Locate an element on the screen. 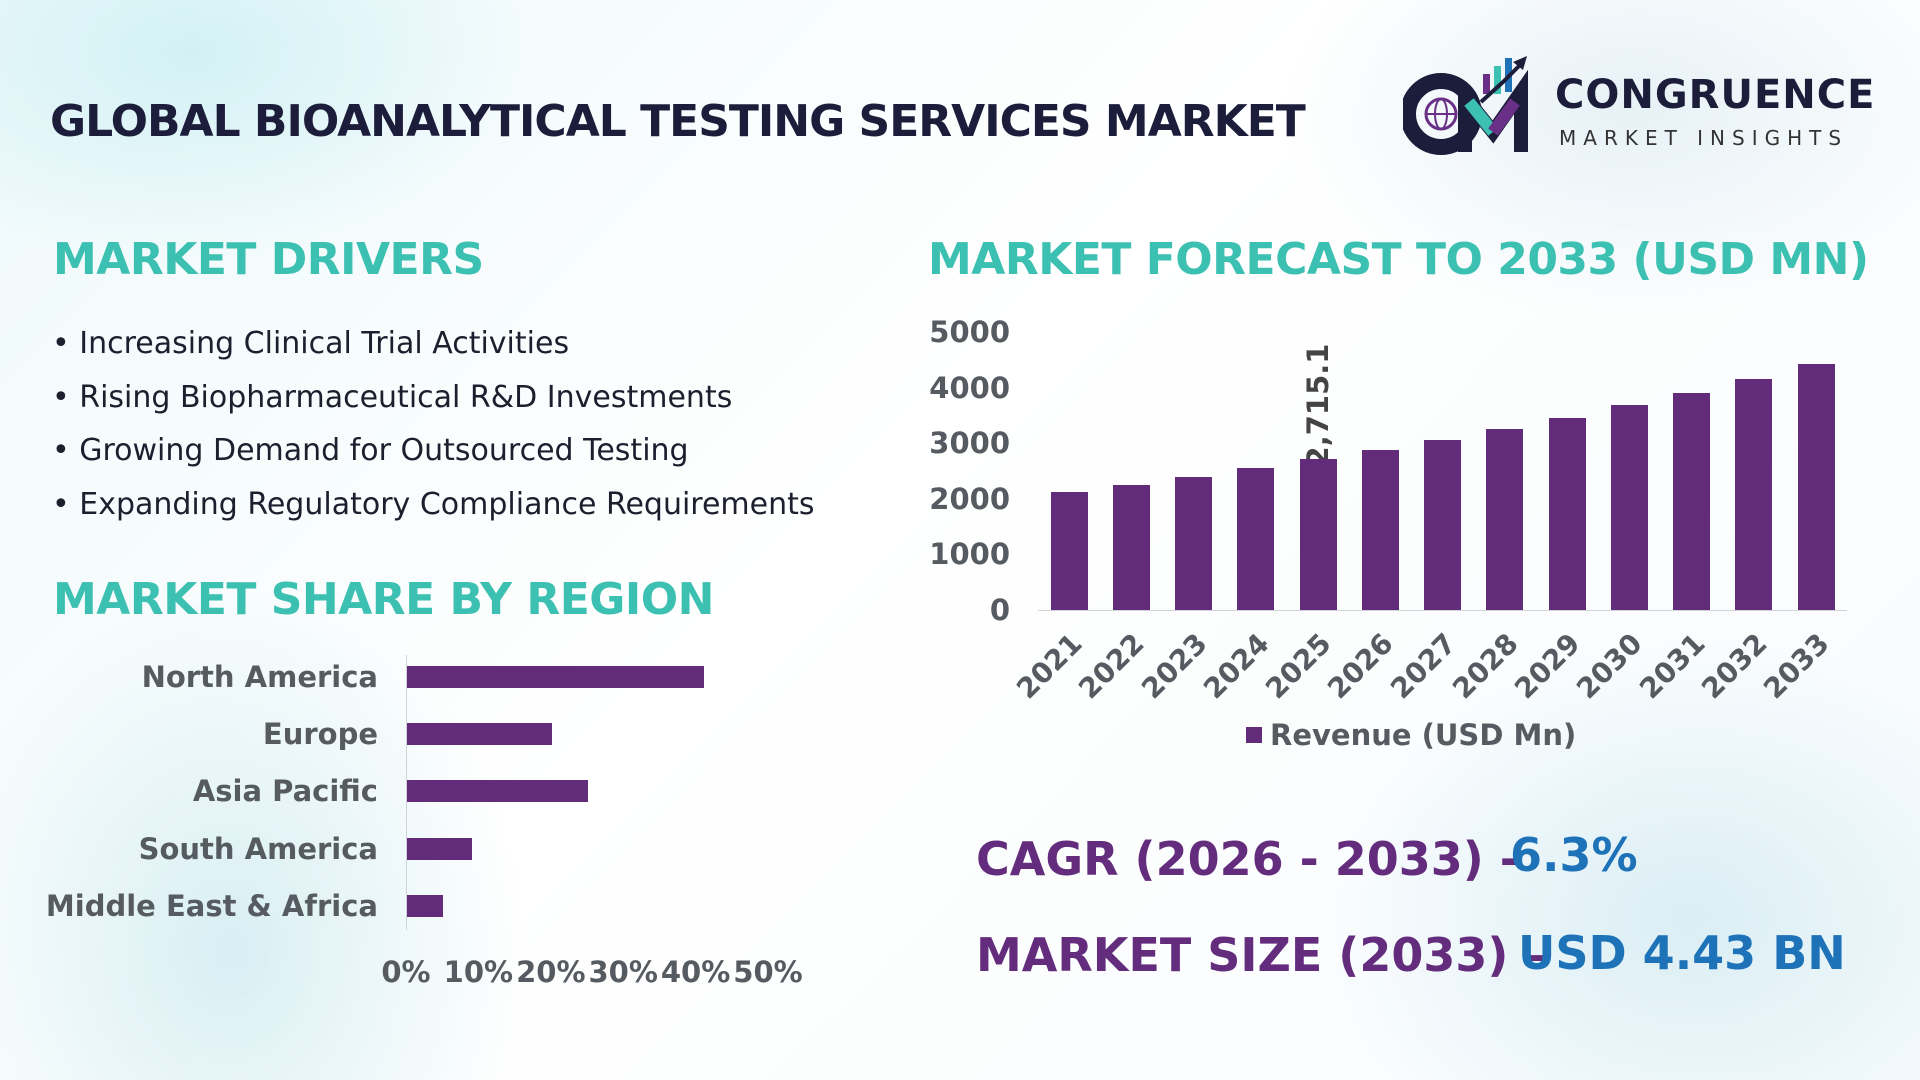  forecast-y-tick: 1000 is located at coordinates (969, 554).